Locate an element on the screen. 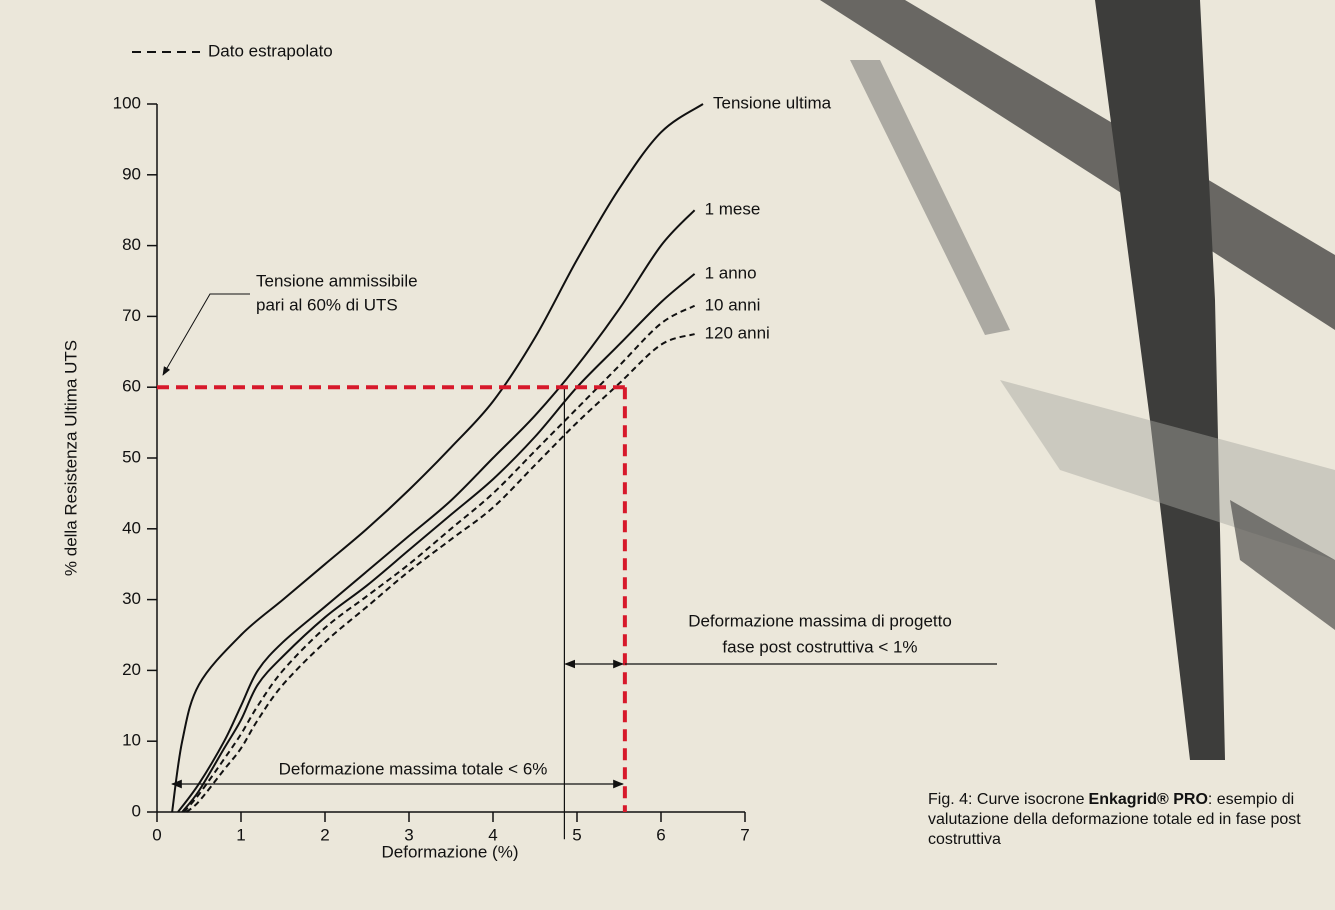 Image resolution: width=1335 pixels, height=910 pixels. y-tick-label: 100 is located at coordinates (127, 102).